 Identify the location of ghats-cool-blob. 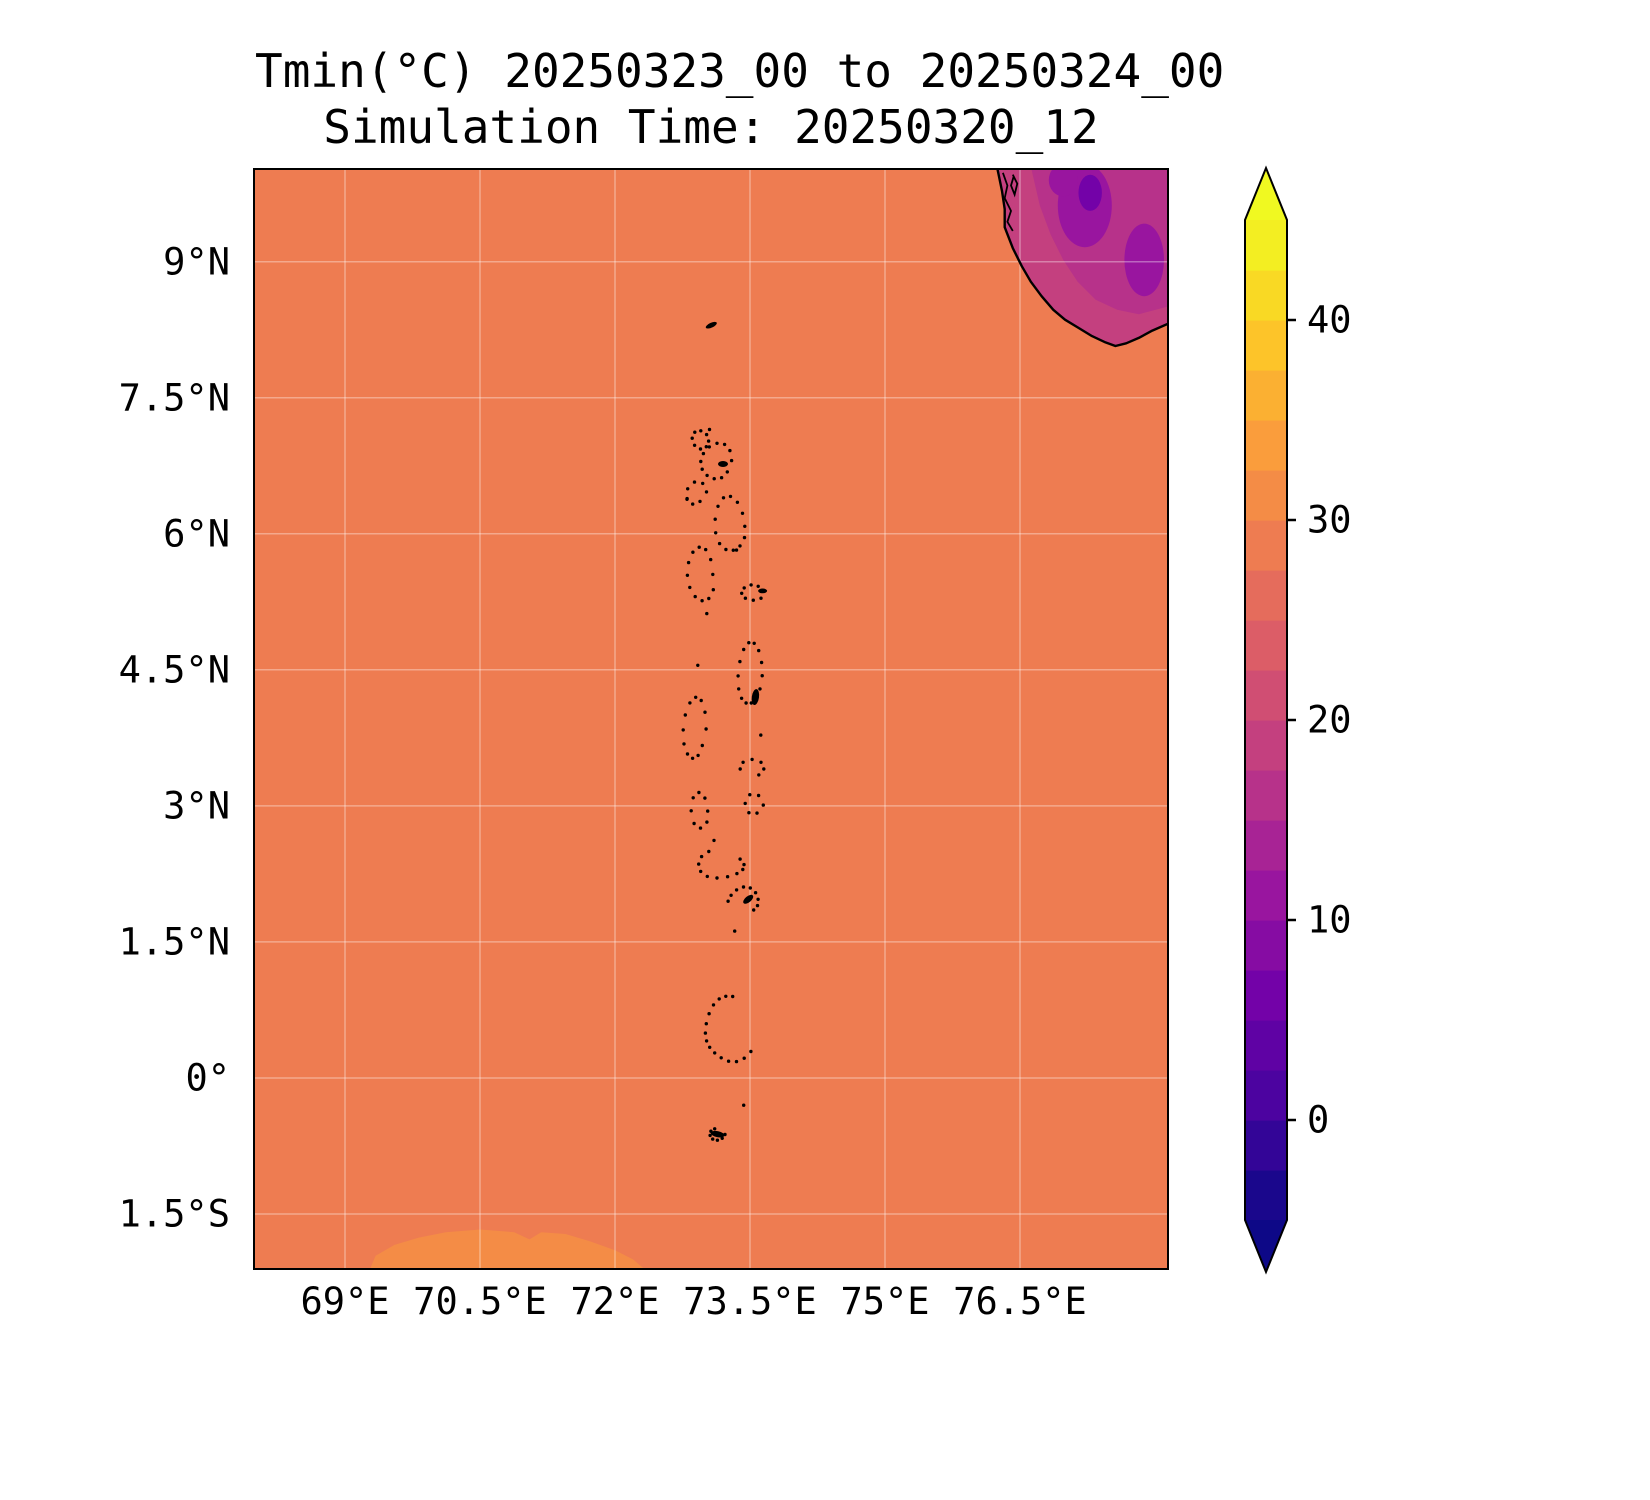
(1063, 183).